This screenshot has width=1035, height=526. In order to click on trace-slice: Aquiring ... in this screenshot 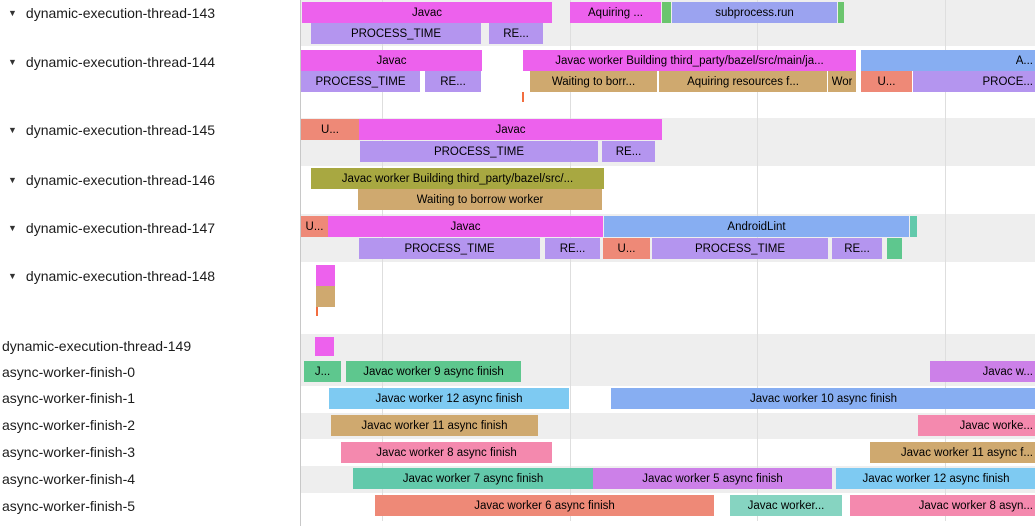, I will do `click(615, 12)`.